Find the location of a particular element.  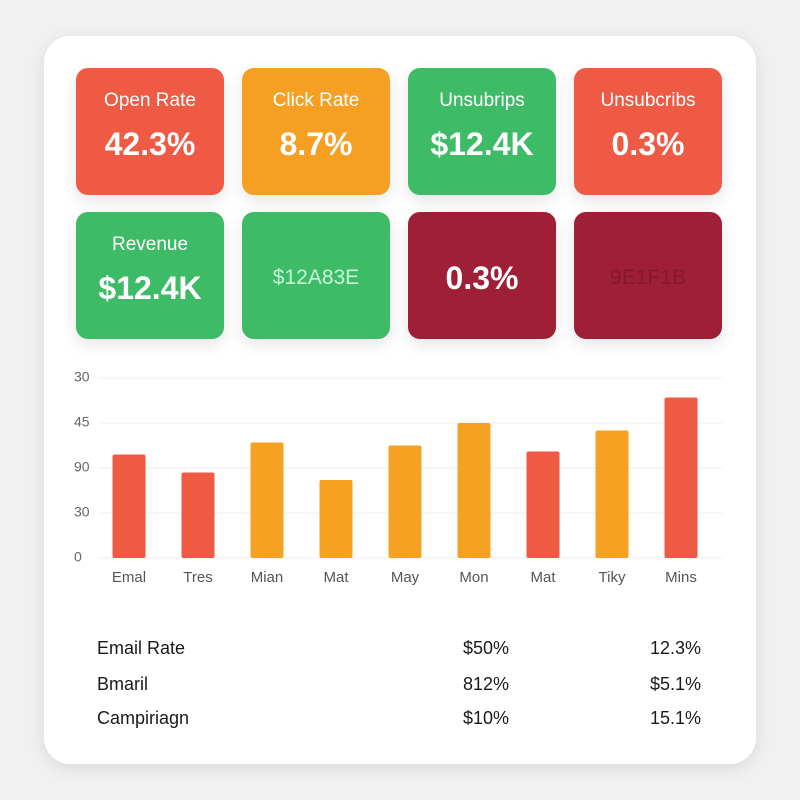

table-cell: $10% is located at coordinates (486, 718).